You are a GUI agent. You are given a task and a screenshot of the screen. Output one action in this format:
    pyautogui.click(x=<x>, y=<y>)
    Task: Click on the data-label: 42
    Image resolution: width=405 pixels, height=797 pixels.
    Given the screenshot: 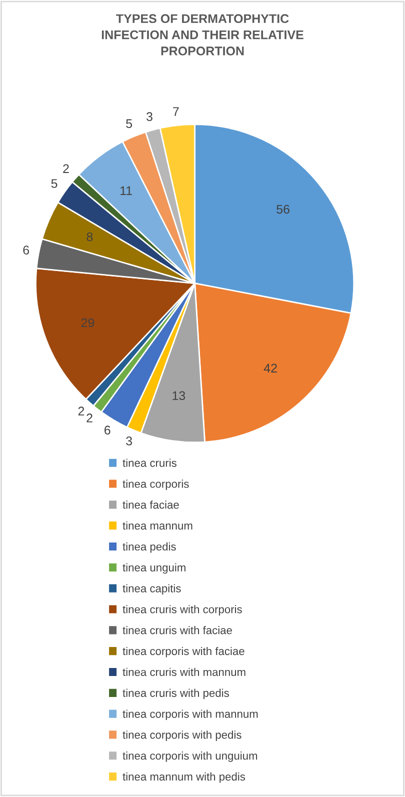 What is the action you would take?
    pyautogui.click(x=270, y=368)
    